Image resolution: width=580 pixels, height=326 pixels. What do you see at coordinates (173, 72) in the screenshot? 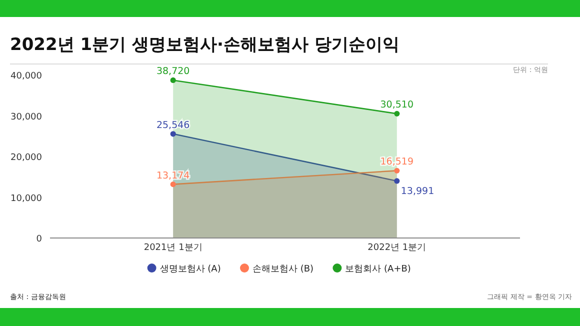
I see `data-label: 38,720` at bounding box center [173, 72].